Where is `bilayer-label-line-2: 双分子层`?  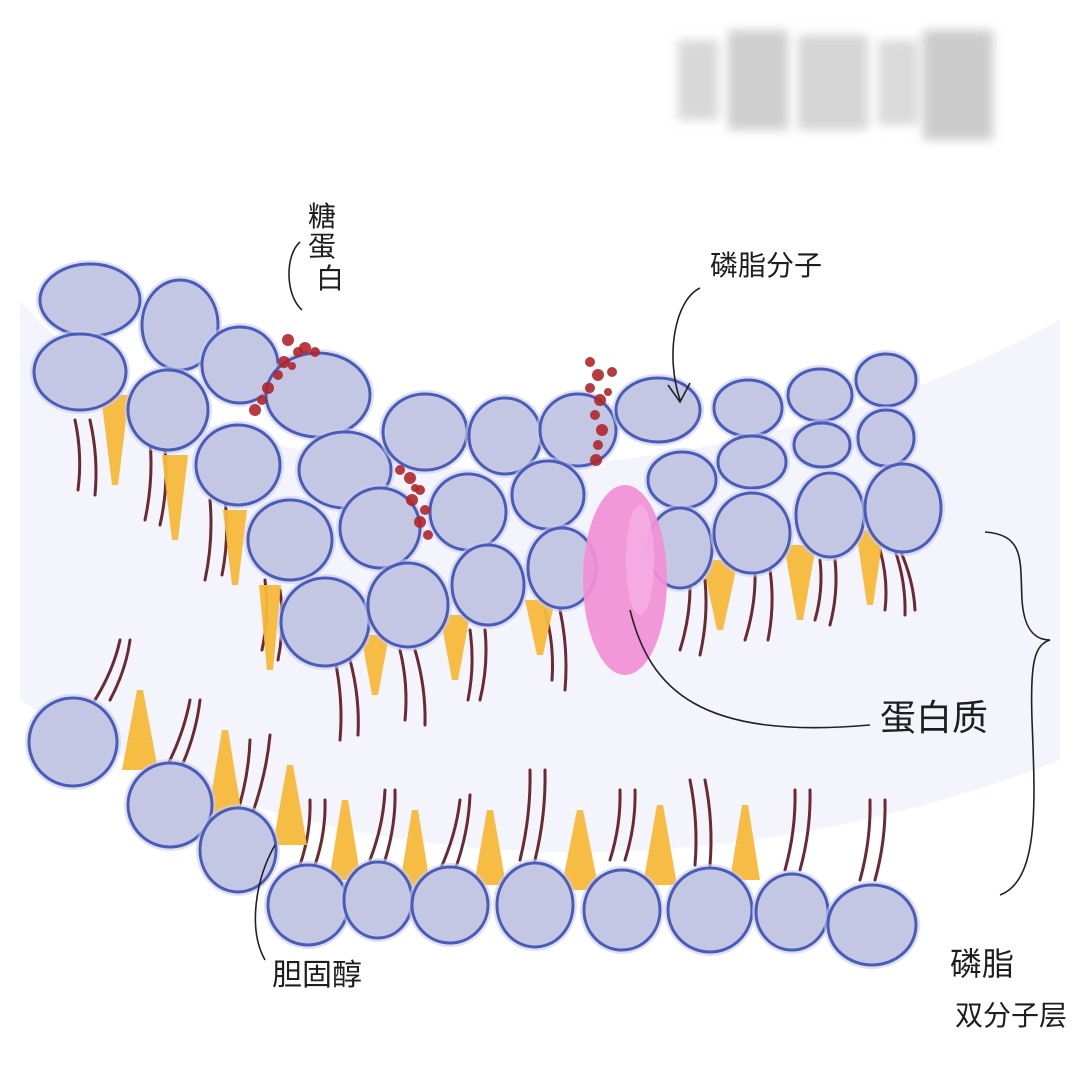 bilayer-label-line-2: 双分子层 is located at coordinates (1011, 1015).